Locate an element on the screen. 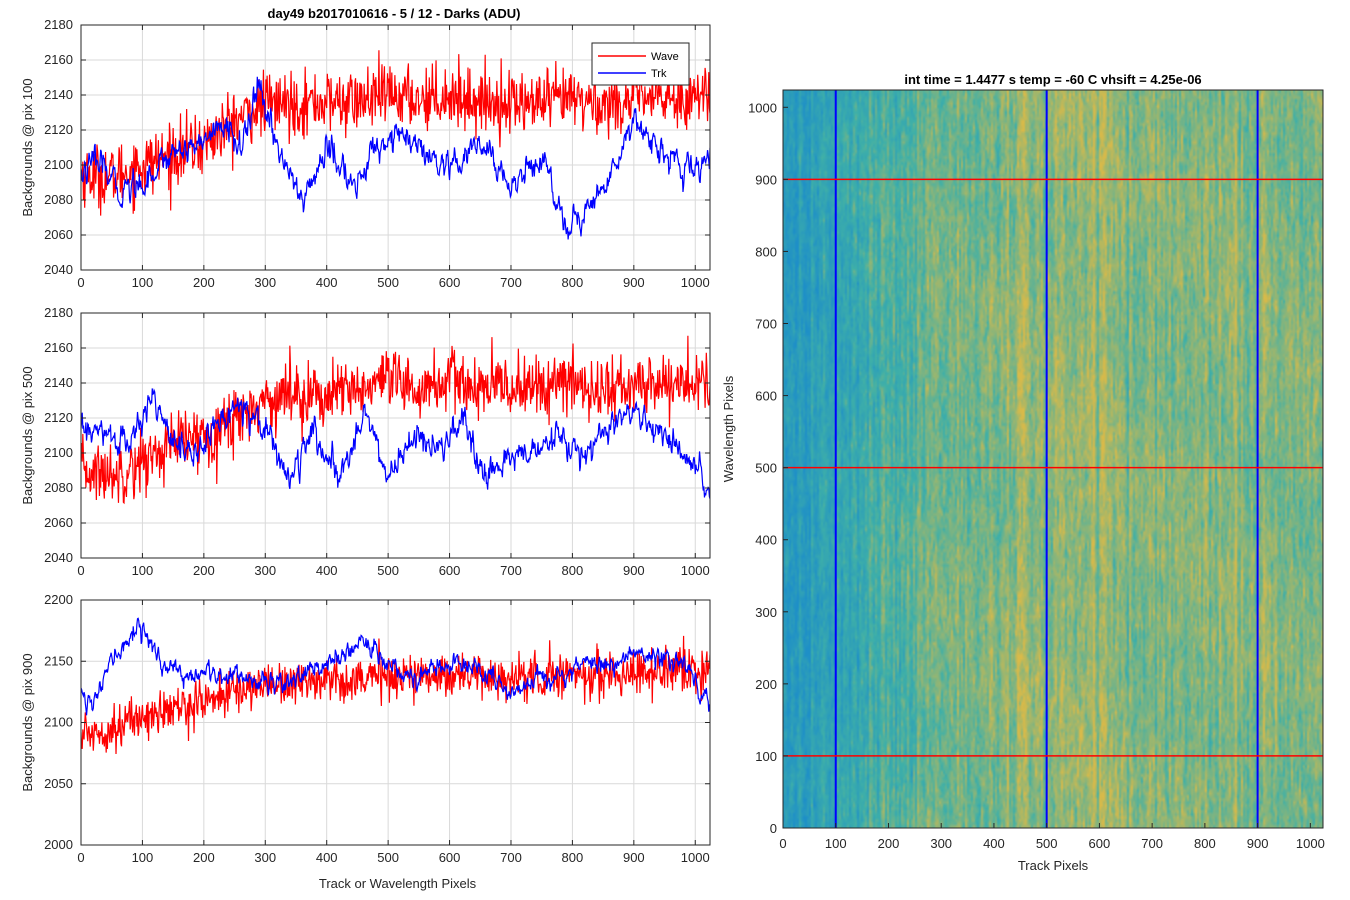  y-tick-label: 0 is located at coordinates (773, 828).